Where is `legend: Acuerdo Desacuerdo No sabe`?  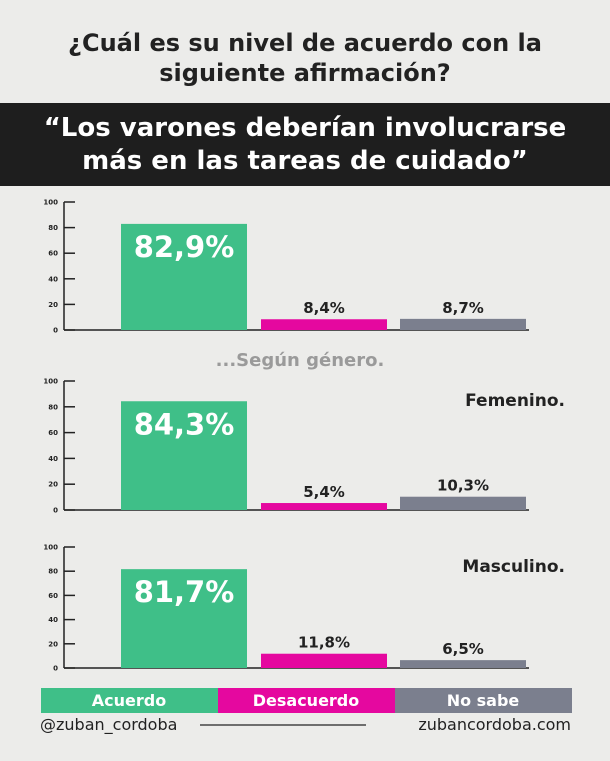 legend: Acuerdo Desacuerdo No sabe is located at coordinates (306, 700).